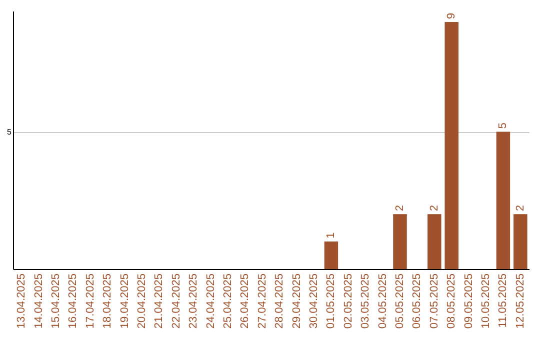 Image resolution: width=540 pixels, height=340 pixels. Describe the element at coordinates (228, 301) in the screenshot. I see `x-tick-label: 25.04.2025` at that location.